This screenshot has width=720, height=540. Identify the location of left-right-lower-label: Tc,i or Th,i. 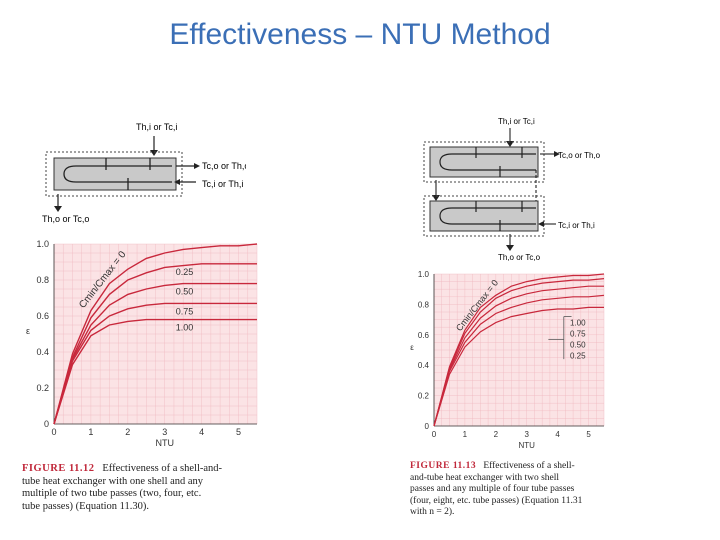
(222, 184).